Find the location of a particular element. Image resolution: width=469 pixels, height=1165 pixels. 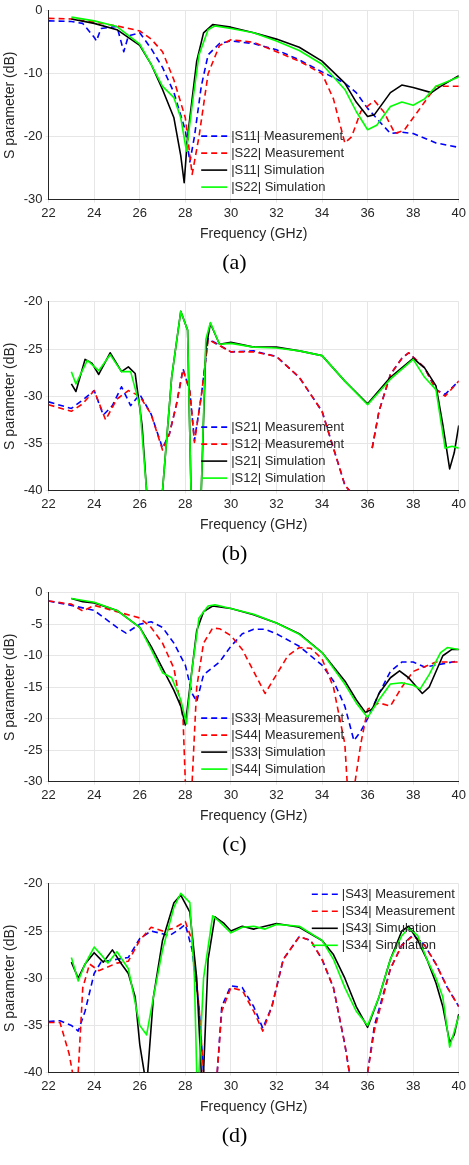

legend-label: |S12| Simulation is located at coordinates (278, 477).